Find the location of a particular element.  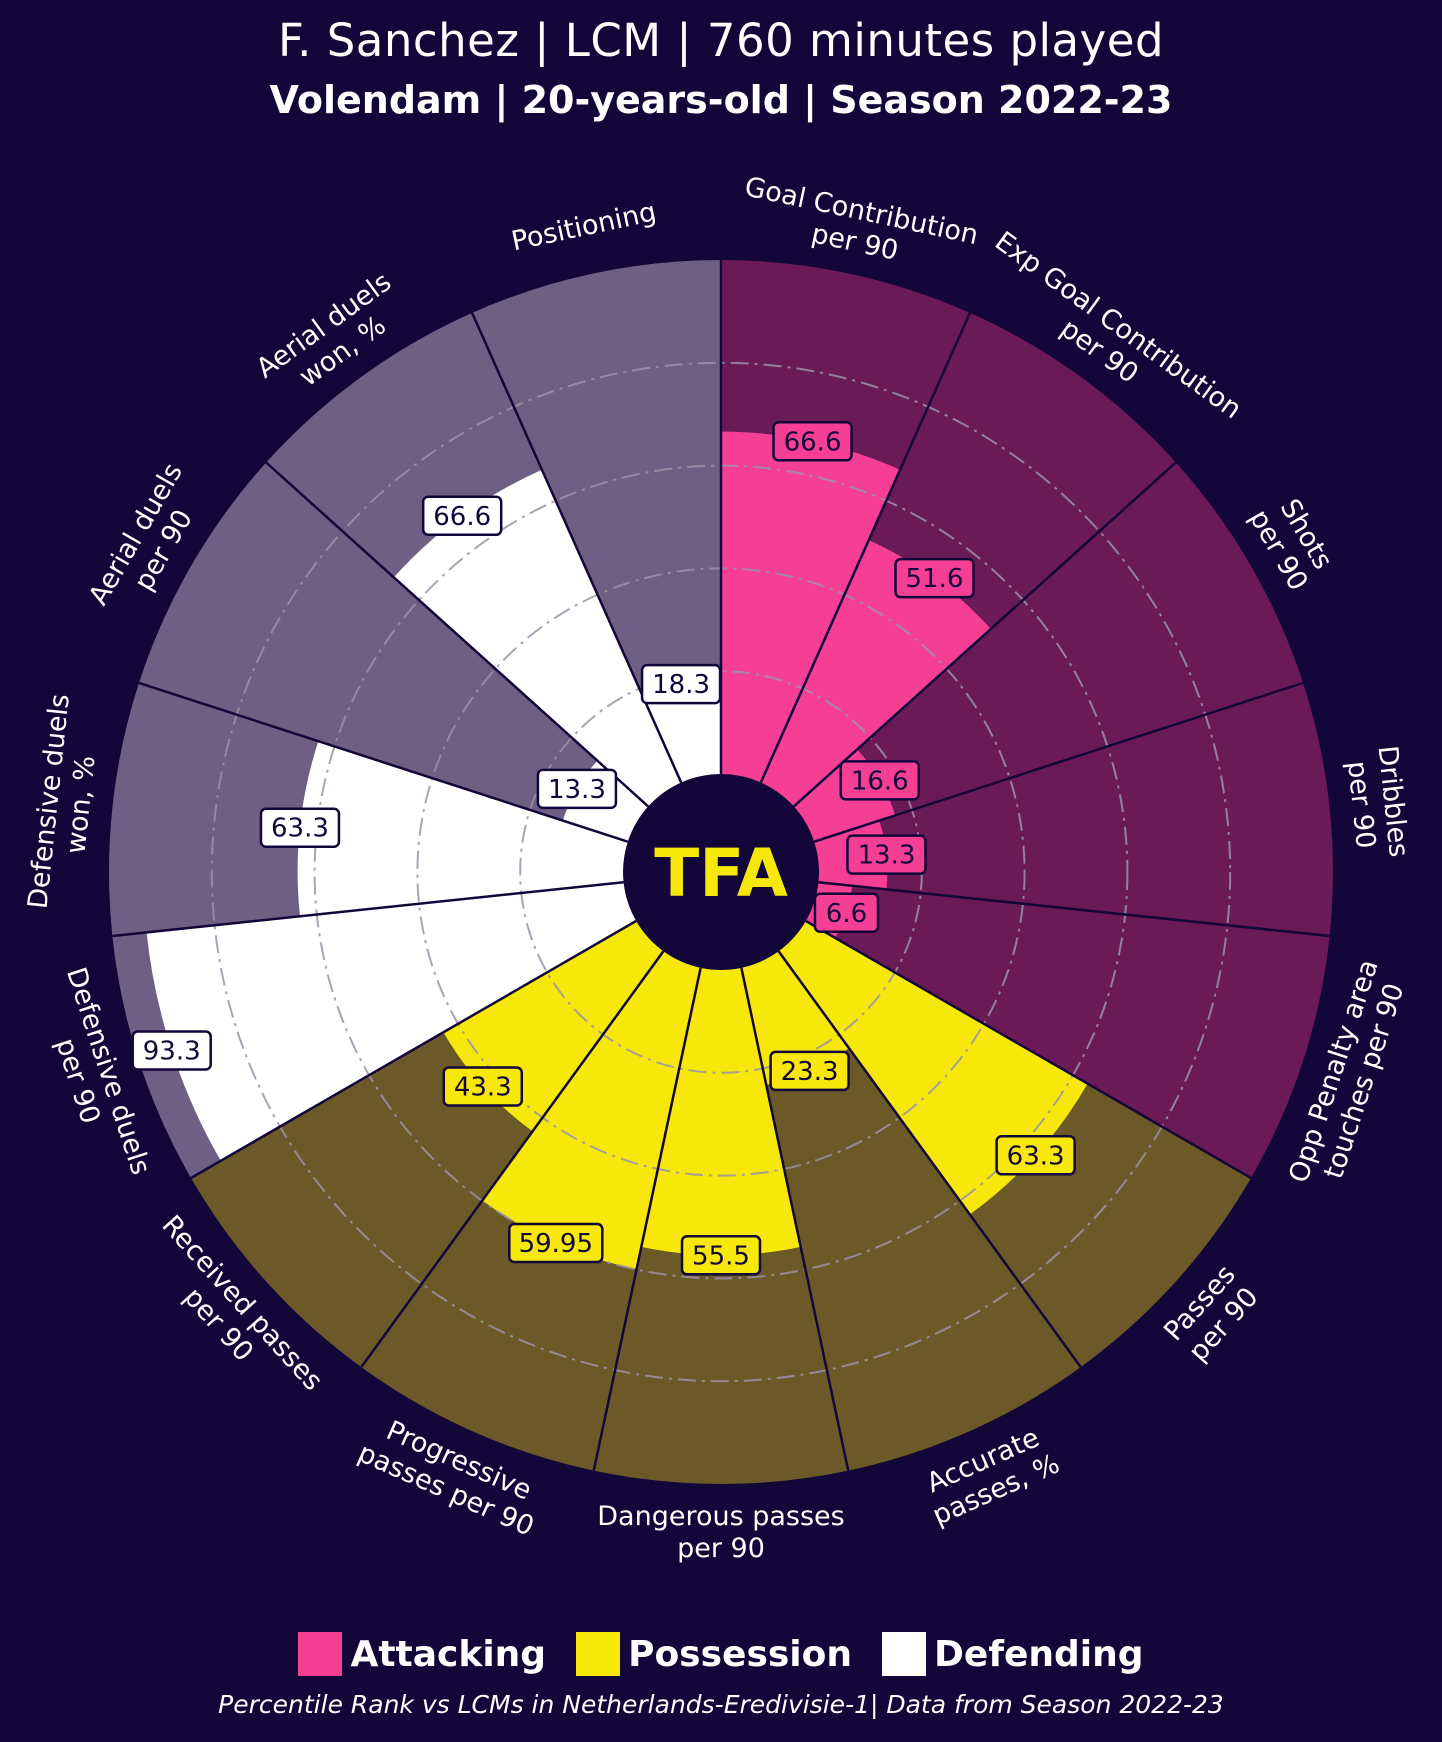

value-label: 43.3 is located at coordinates (483, 1087).